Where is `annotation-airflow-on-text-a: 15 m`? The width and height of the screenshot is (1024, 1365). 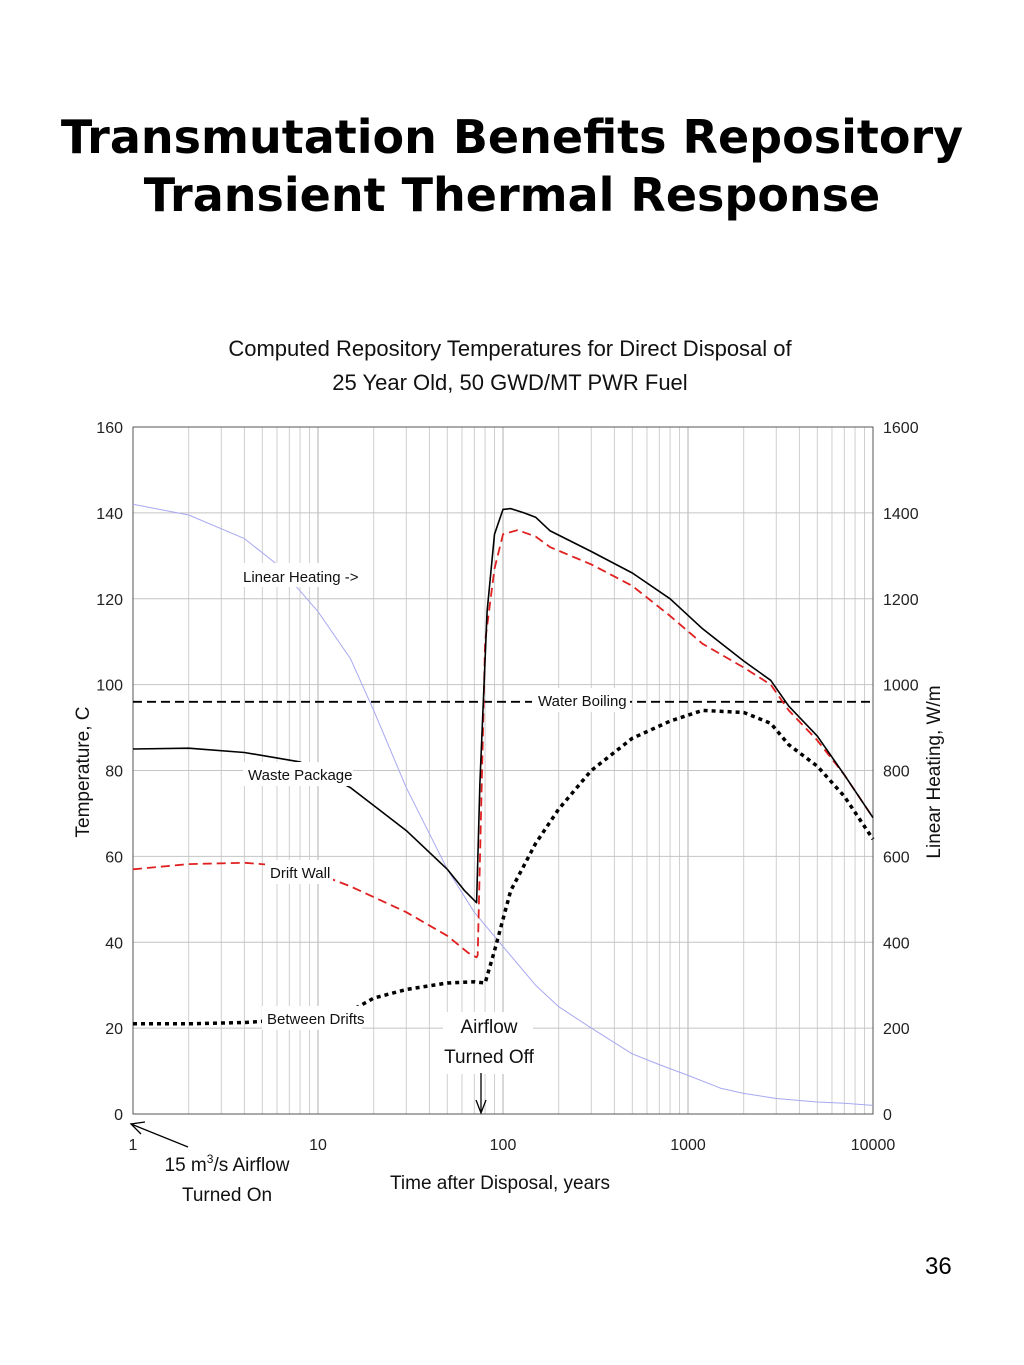
annotation-airflow-on-text-a: 15 m is located at coordinates (186, 1165).